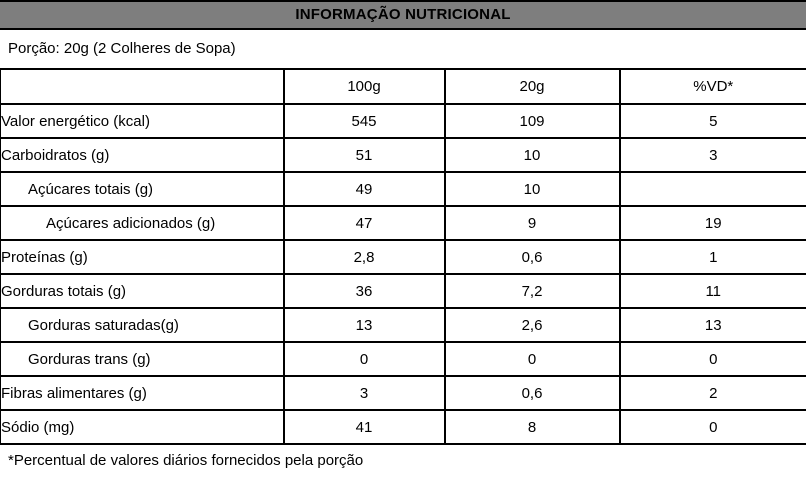  I want to click on value-vd: 13, so click(712, 325).